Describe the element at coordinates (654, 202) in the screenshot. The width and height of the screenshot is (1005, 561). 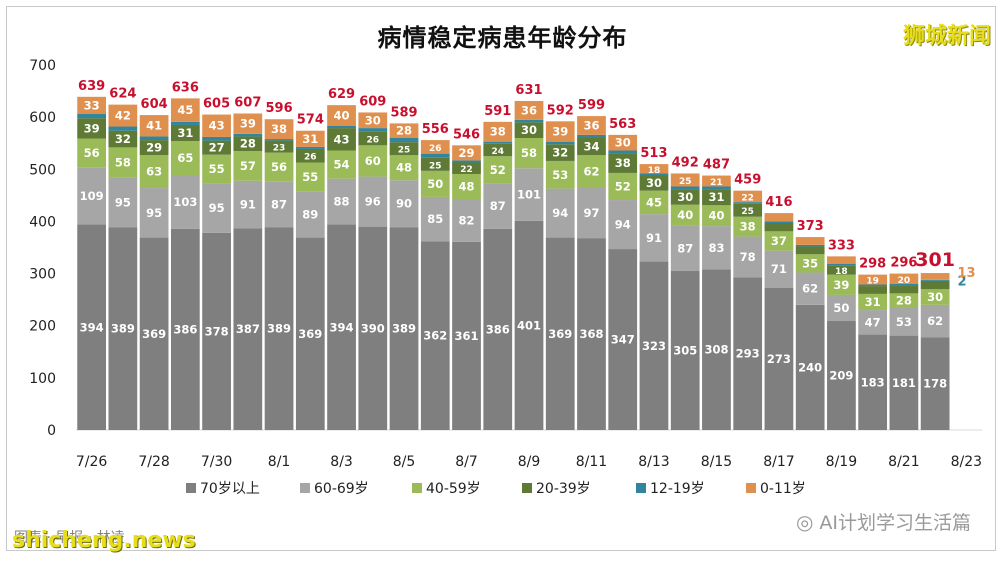
I see `segment-label: 45` at that location.